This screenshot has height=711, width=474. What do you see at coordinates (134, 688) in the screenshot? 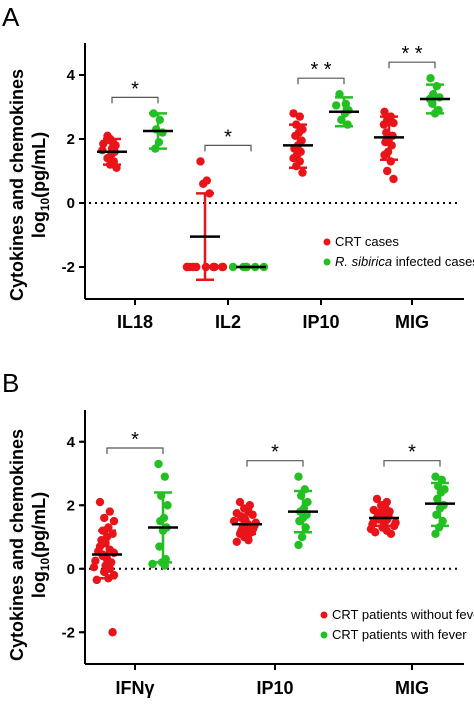
I see `panel-b-category-label: IFNγ` at bounding box center [134, 688].